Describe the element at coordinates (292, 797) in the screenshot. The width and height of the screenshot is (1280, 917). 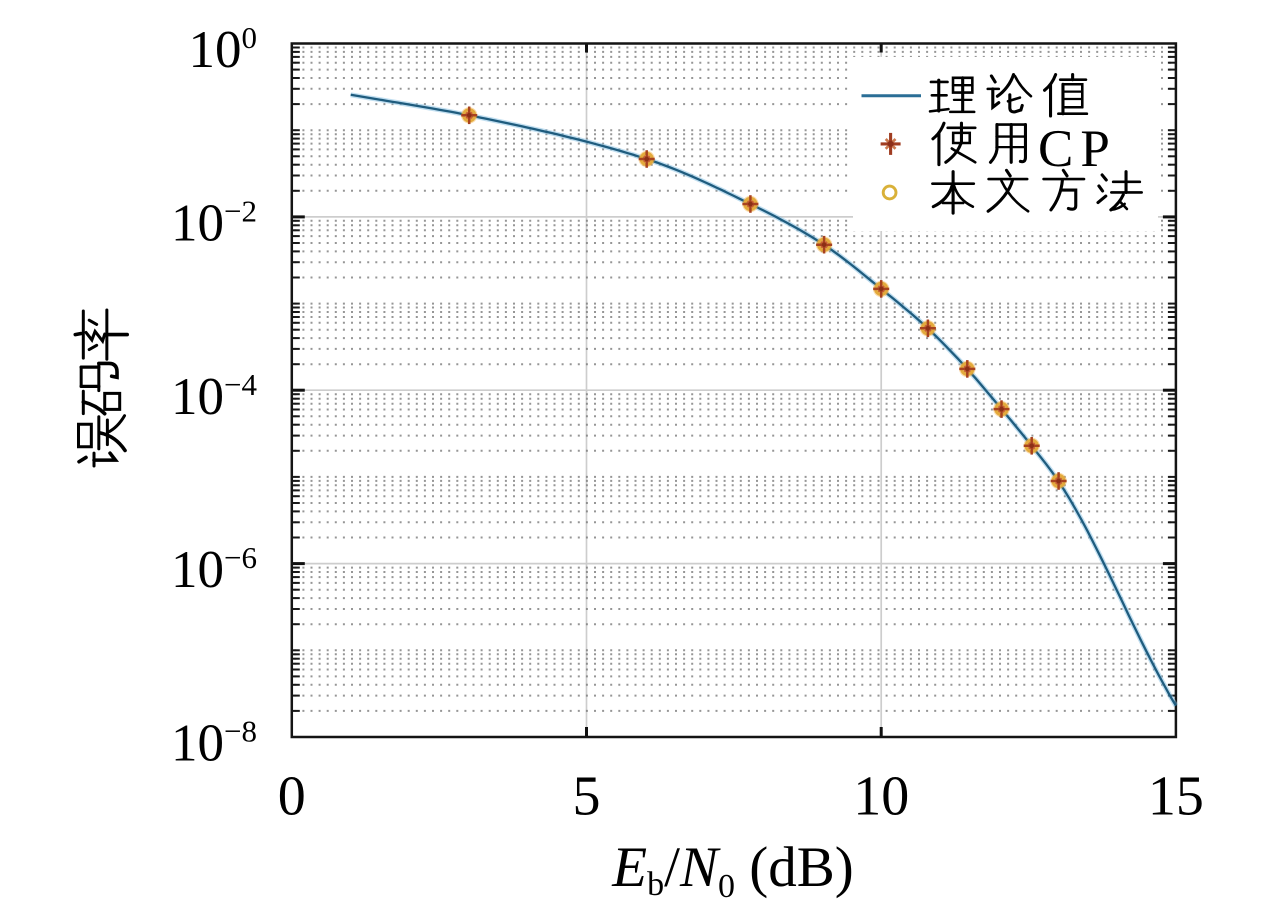
I see `svg-text: 0` at that location.